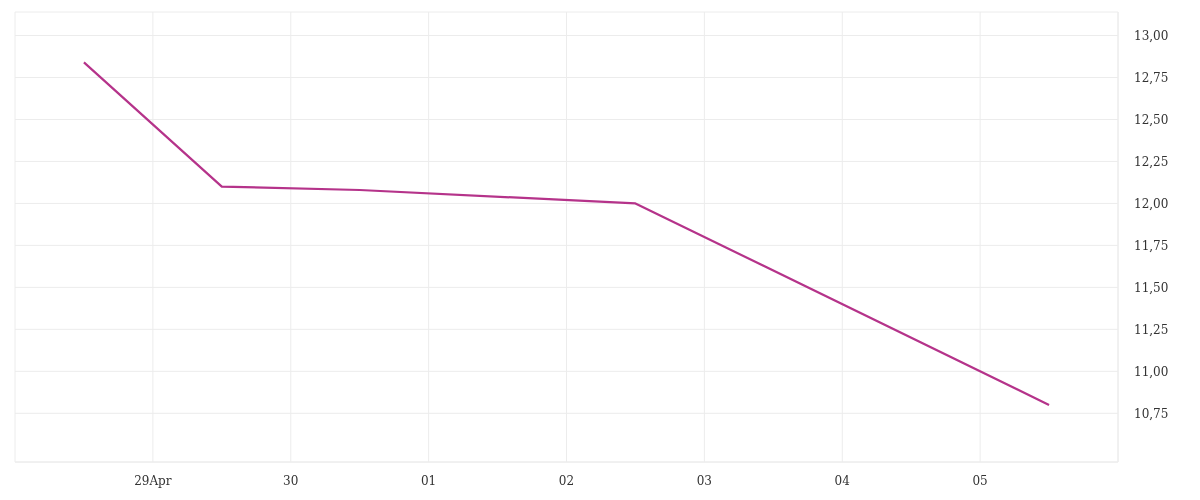 This screenshot has width=1200, height=500. I want to click on x-tick-label: 29Apr, so click(153, 480).